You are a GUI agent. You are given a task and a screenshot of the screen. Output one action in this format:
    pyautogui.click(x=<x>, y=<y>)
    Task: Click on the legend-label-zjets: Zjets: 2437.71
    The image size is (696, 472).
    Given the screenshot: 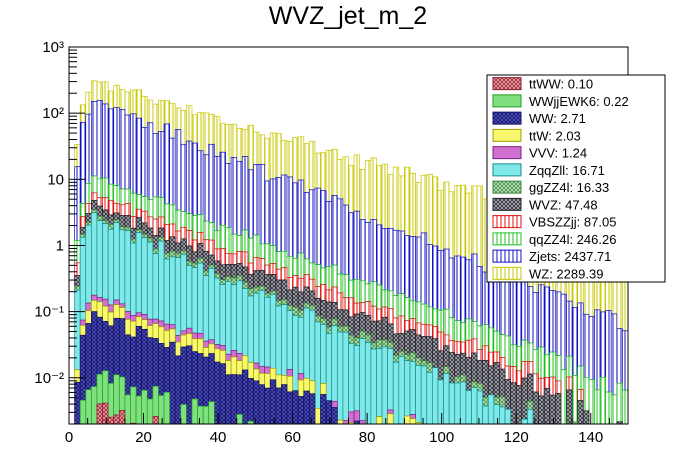 What is the action you would take?
    pyautogui.click(x=570, y=256)
    